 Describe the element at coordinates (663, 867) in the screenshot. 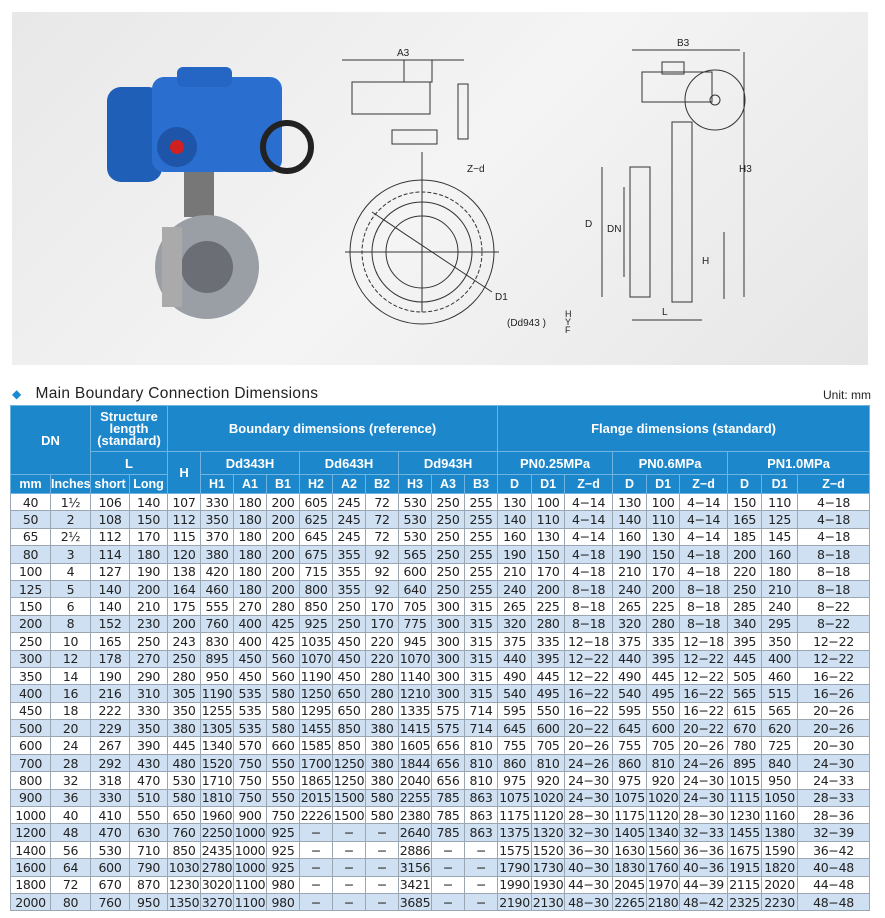

I see `table-cell: 1760` at that location.